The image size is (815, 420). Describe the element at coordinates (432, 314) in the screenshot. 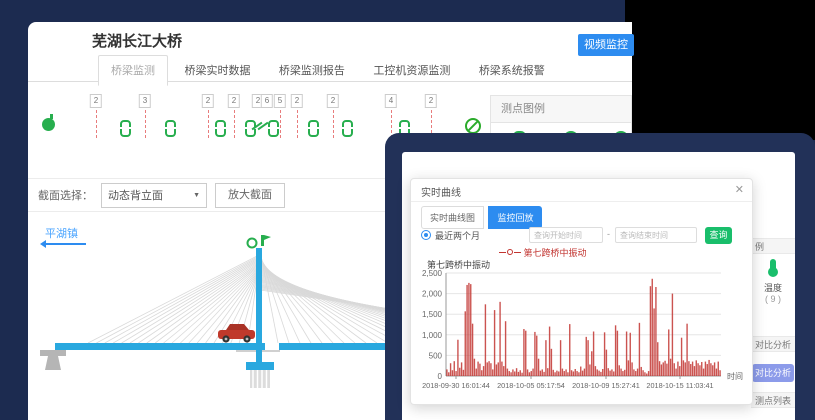

I see `svg-text: 1,500` at that location.